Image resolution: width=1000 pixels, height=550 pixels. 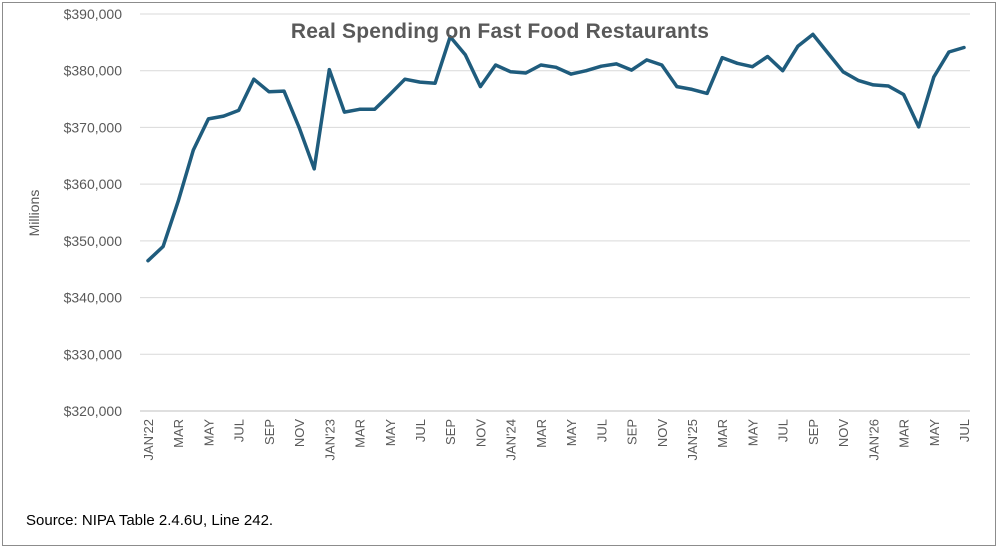 What do you see at coordinates (34, 213) in the screenshot?
I see `y-axis-label: Millions` at bounding box center [34, 213].